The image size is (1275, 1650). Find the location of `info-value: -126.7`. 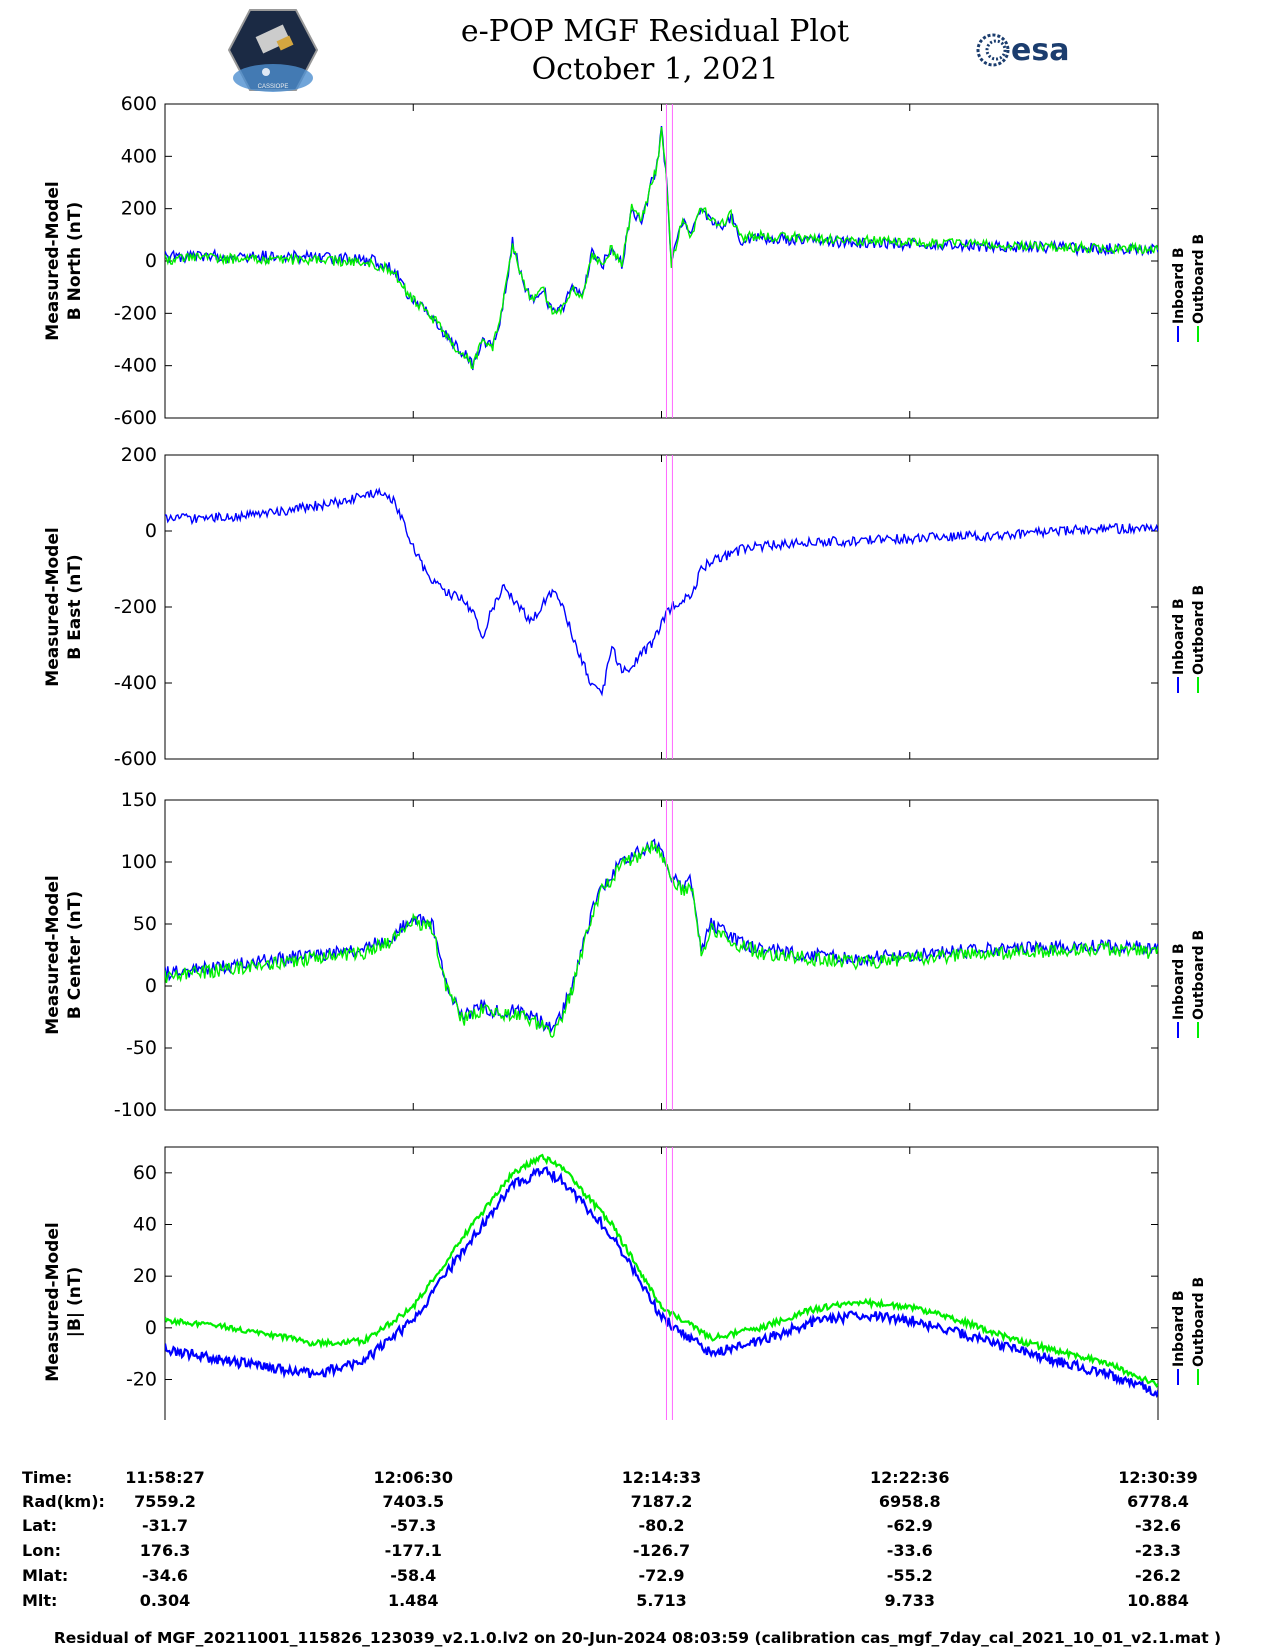

info-value: -126.7 is located at coordinates (661, 1550).